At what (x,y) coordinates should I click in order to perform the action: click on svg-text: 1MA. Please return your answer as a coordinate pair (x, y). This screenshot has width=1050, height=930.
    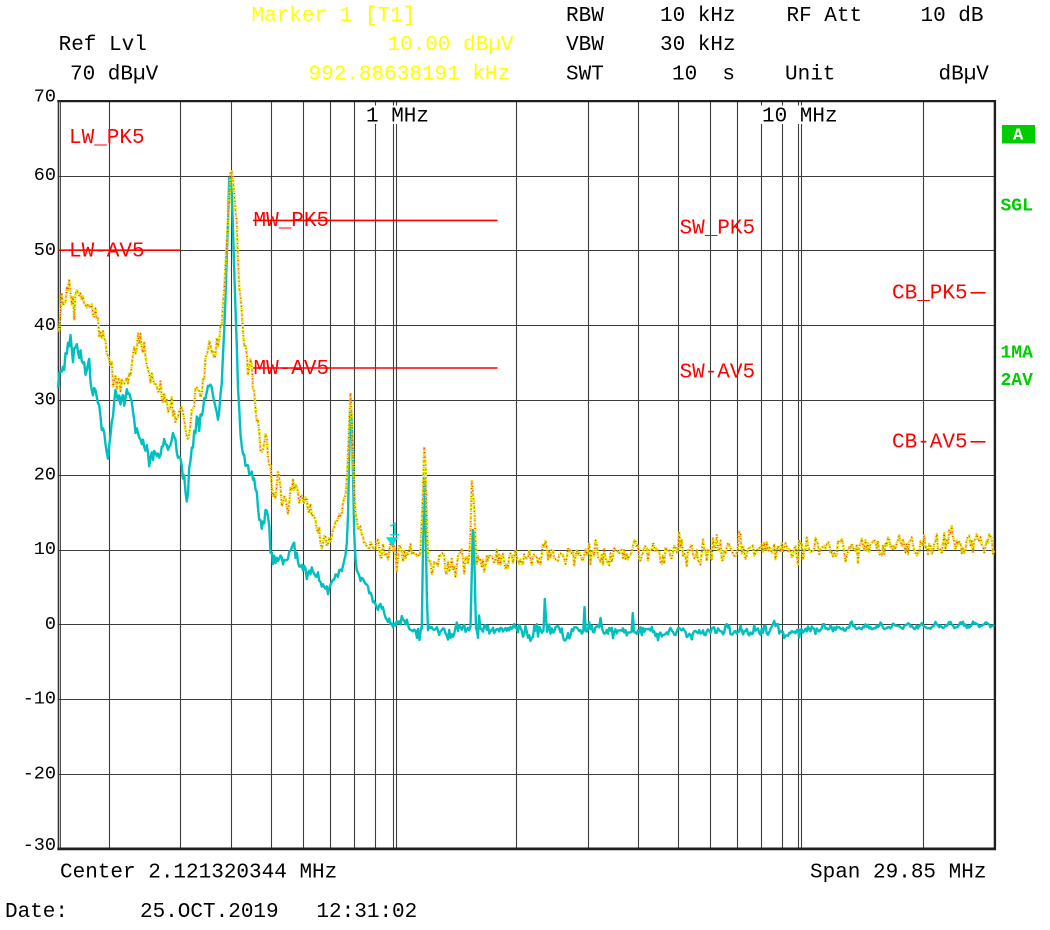
    Looking at the image, I should click on (1017, 354).